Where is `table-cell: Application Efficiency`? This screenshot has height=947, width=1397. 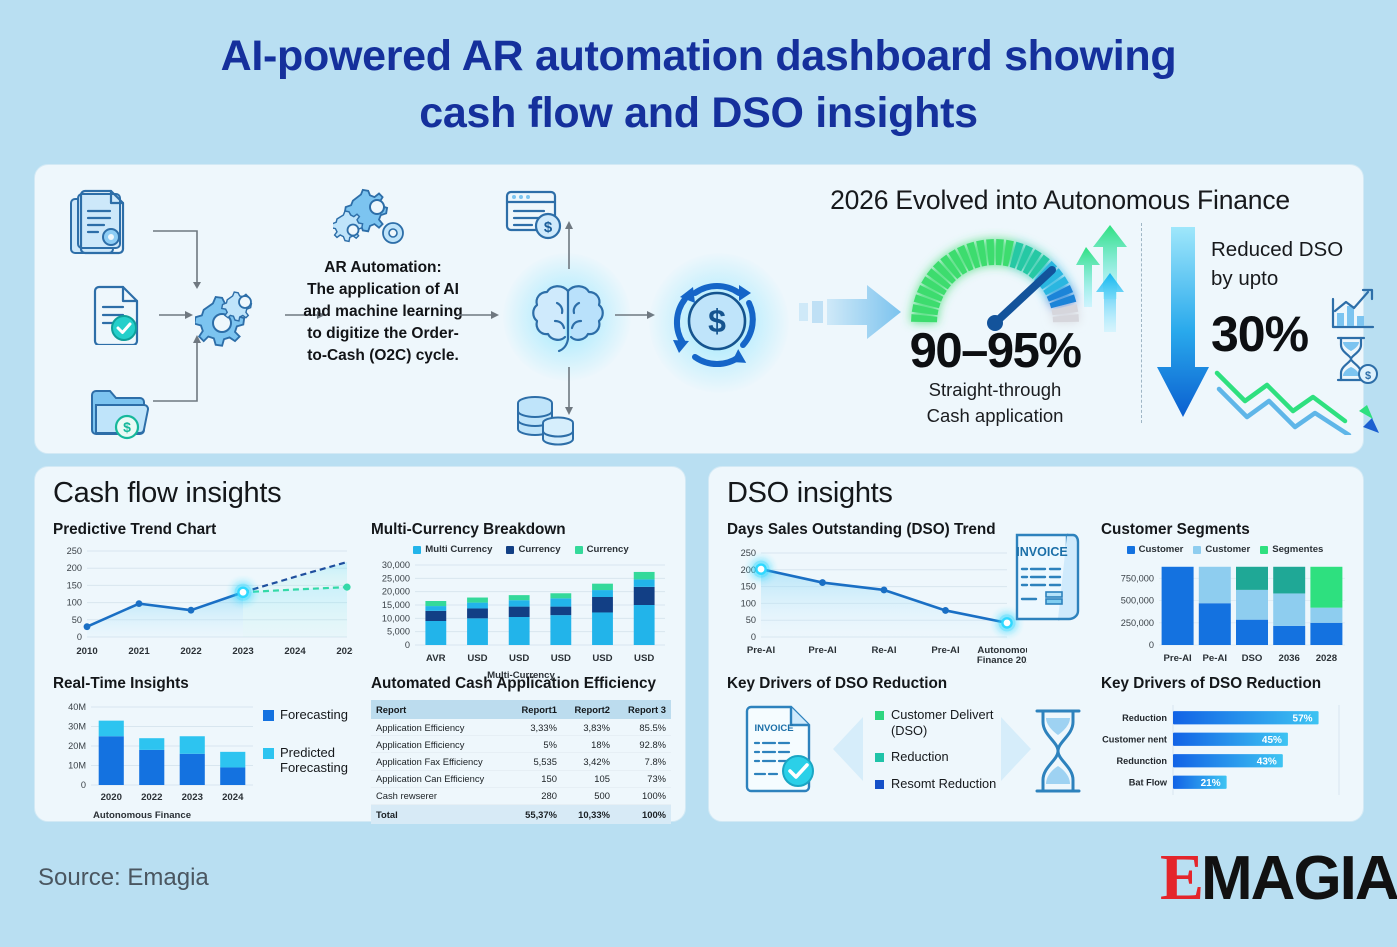
table-cell: Application Efficiency is located at coordinates (440, 744).